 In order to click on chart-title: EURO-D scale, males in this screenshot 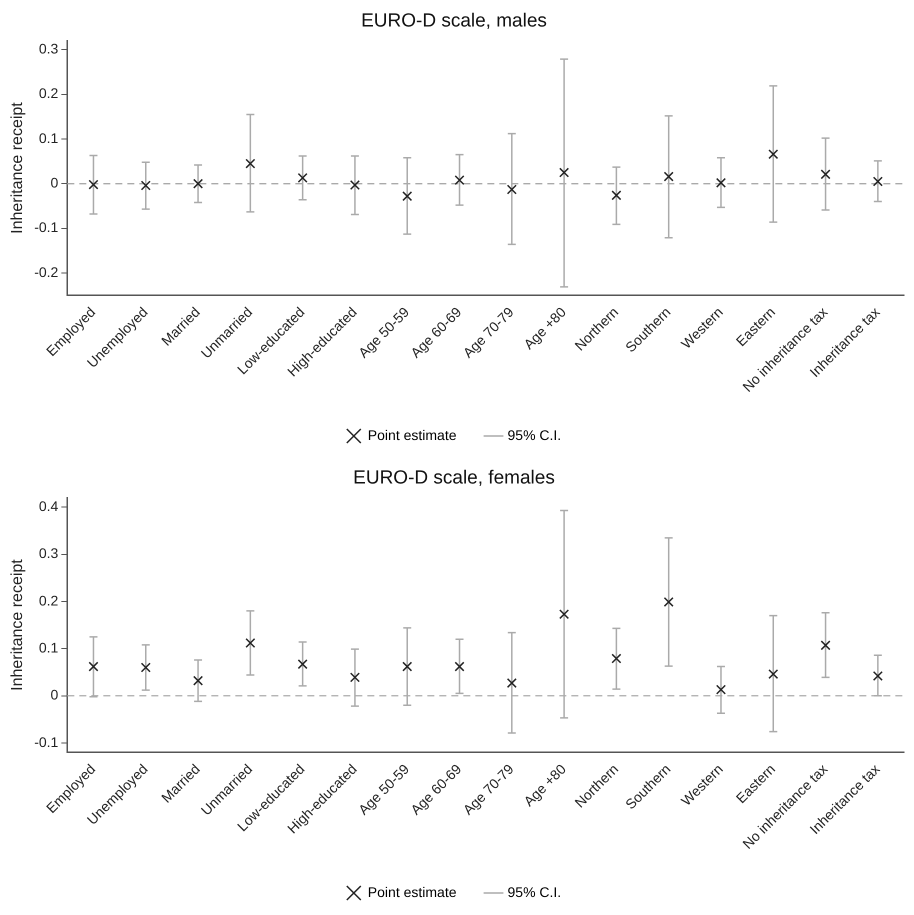, I will do `click(454, 21)`.